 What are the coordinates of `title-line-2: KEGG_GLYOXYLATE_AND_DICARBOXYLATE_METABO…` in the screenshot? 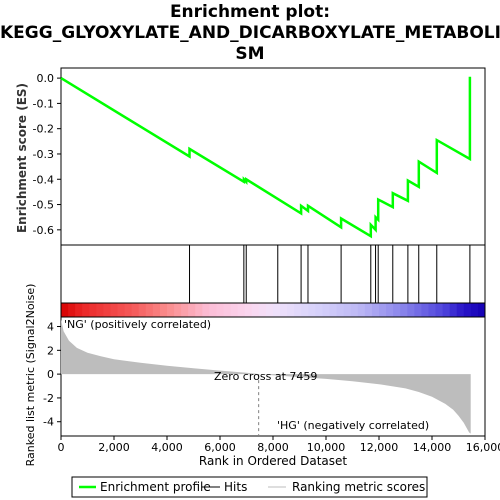 It's located at (250, 33).